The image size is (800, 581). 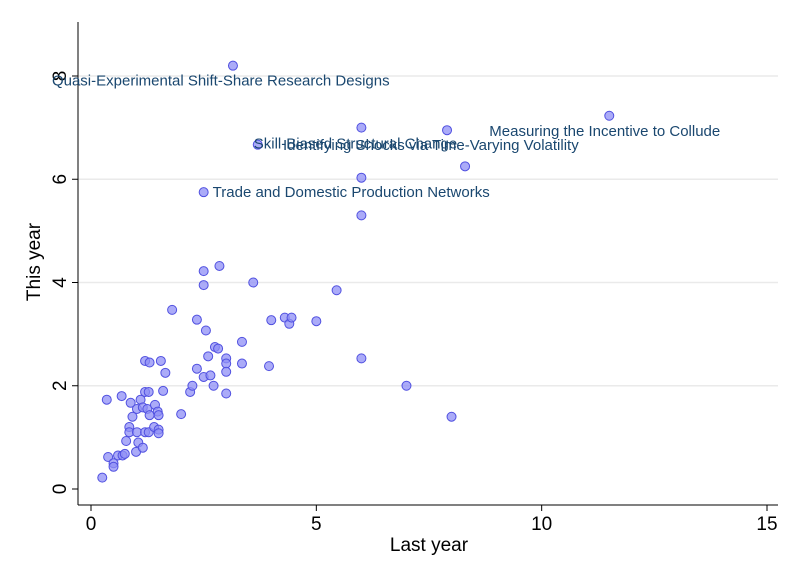 I want to click on y-tick-label: 6, so click(x=60, y=179).